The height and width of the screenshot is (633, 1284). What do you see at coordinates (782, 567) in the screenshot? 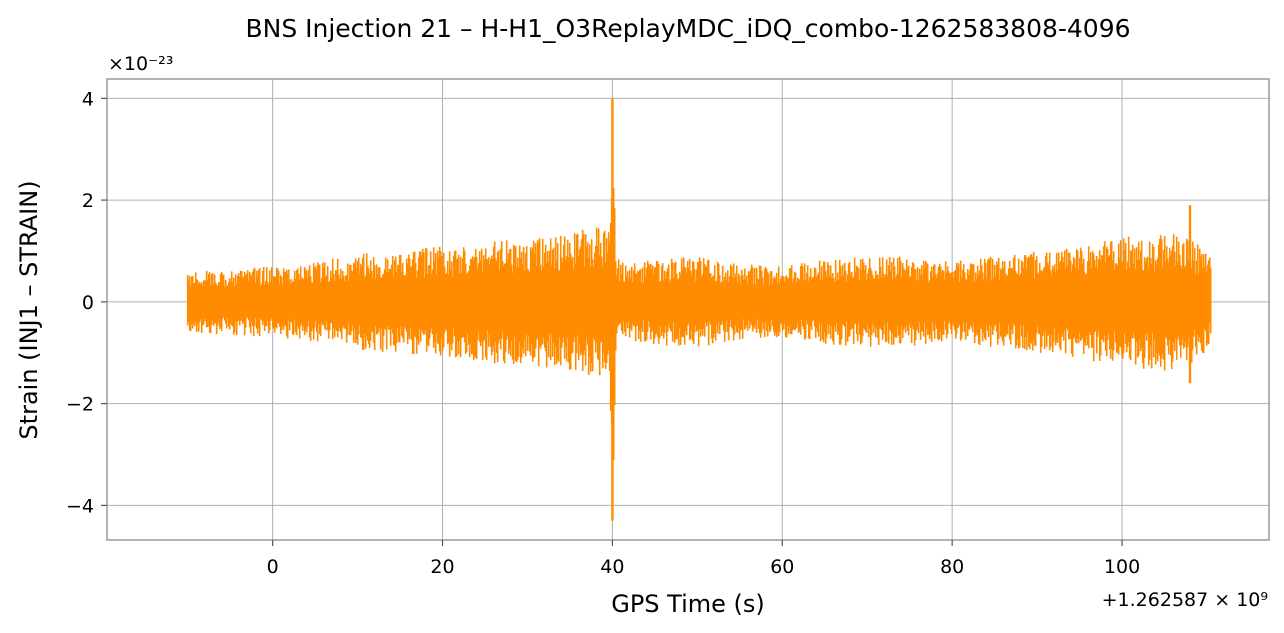
I see `x-tick-label: 60` at bounding box center [782, 567].